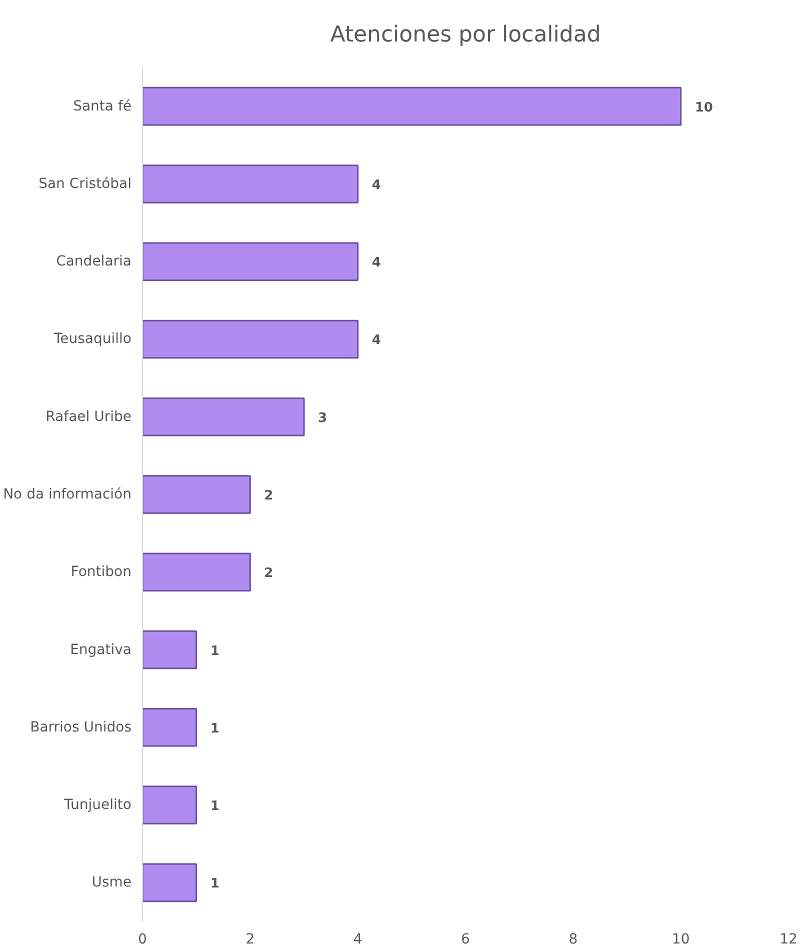  What do you see at coordinates (681, 940) in the screenshot?
I see `x-tick-label: 10` at bounding box center [681, 940].